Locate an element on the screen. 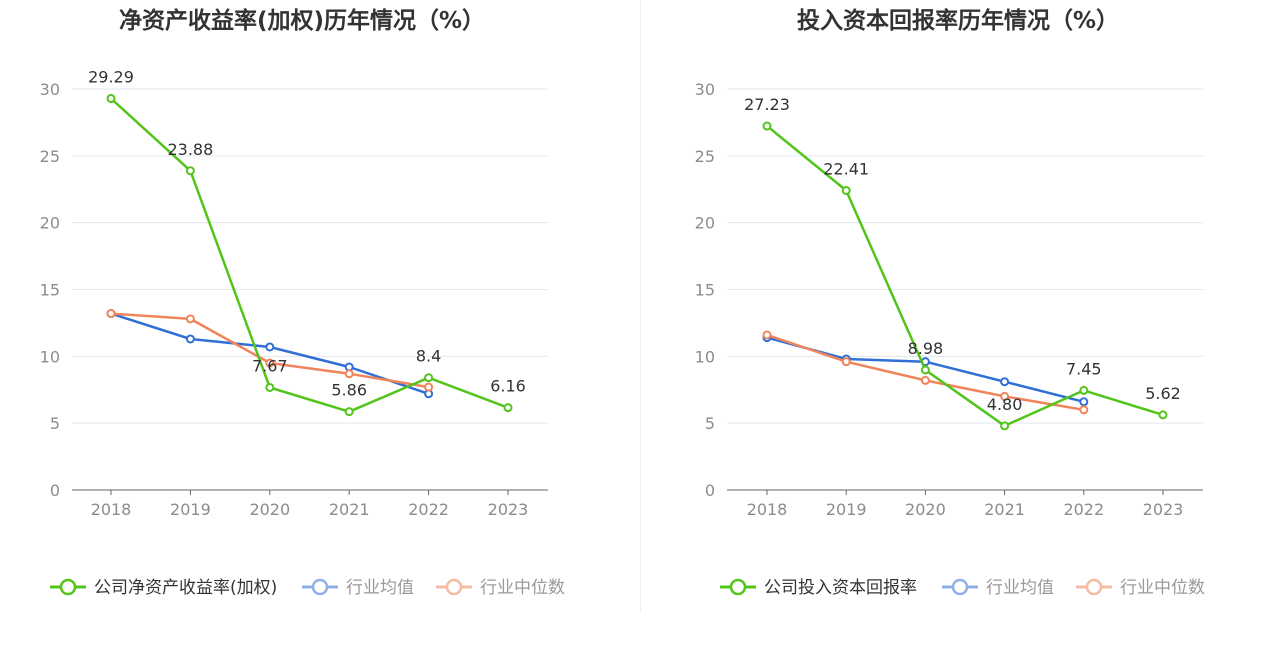  data-label: 29.29 is located at coordinates (111, 76).